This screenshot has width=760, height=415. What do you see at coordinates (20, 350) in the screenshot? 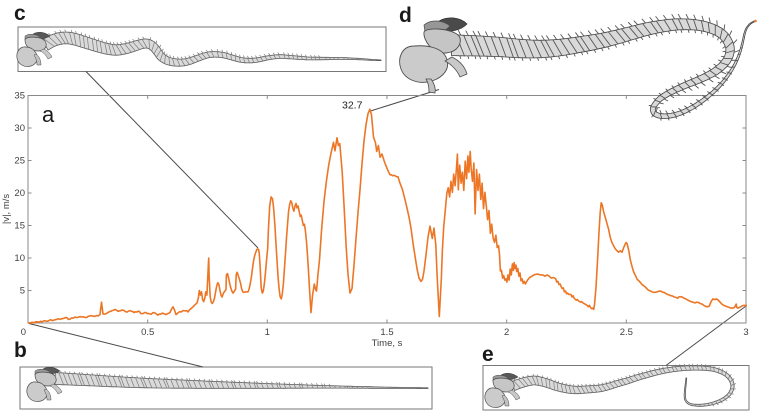
I see `svg-text: b` at bounding box center [20, 350].